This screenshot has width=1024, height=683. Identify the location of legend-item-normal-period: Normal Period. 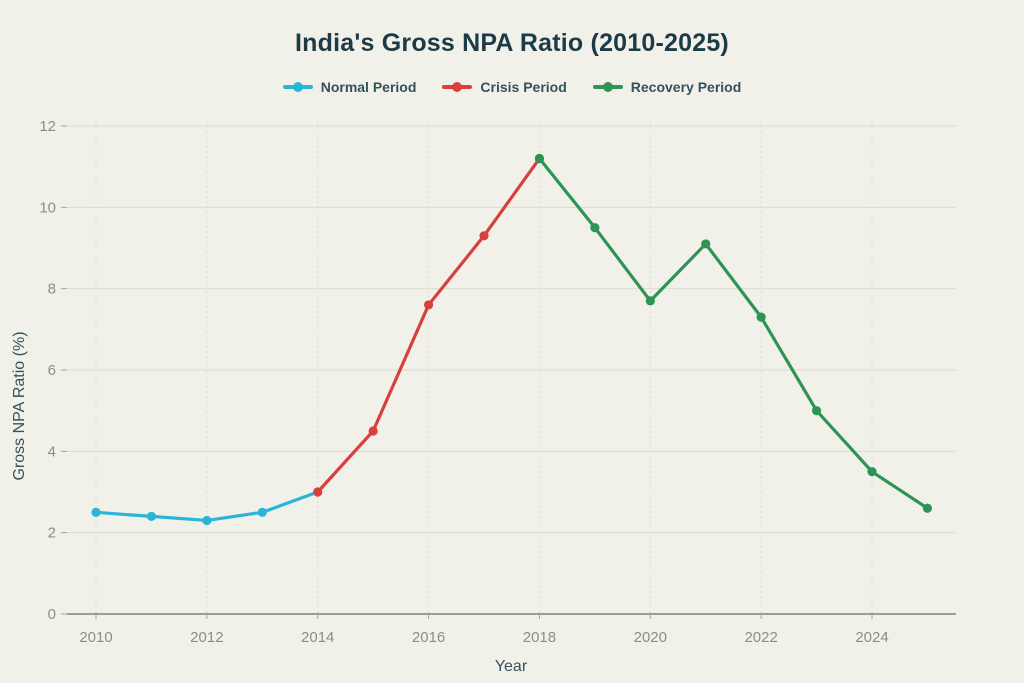
(349, 87).